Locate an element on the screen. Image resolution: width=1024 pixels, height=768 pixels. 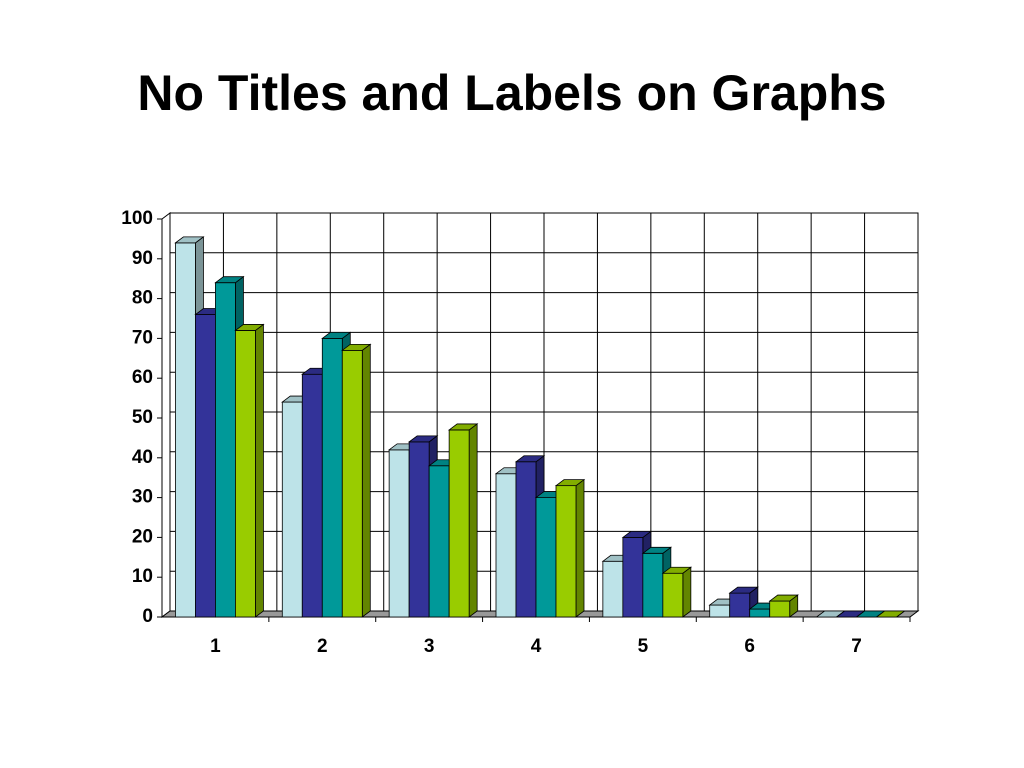
side-wall is located at coordinates (166, 415).